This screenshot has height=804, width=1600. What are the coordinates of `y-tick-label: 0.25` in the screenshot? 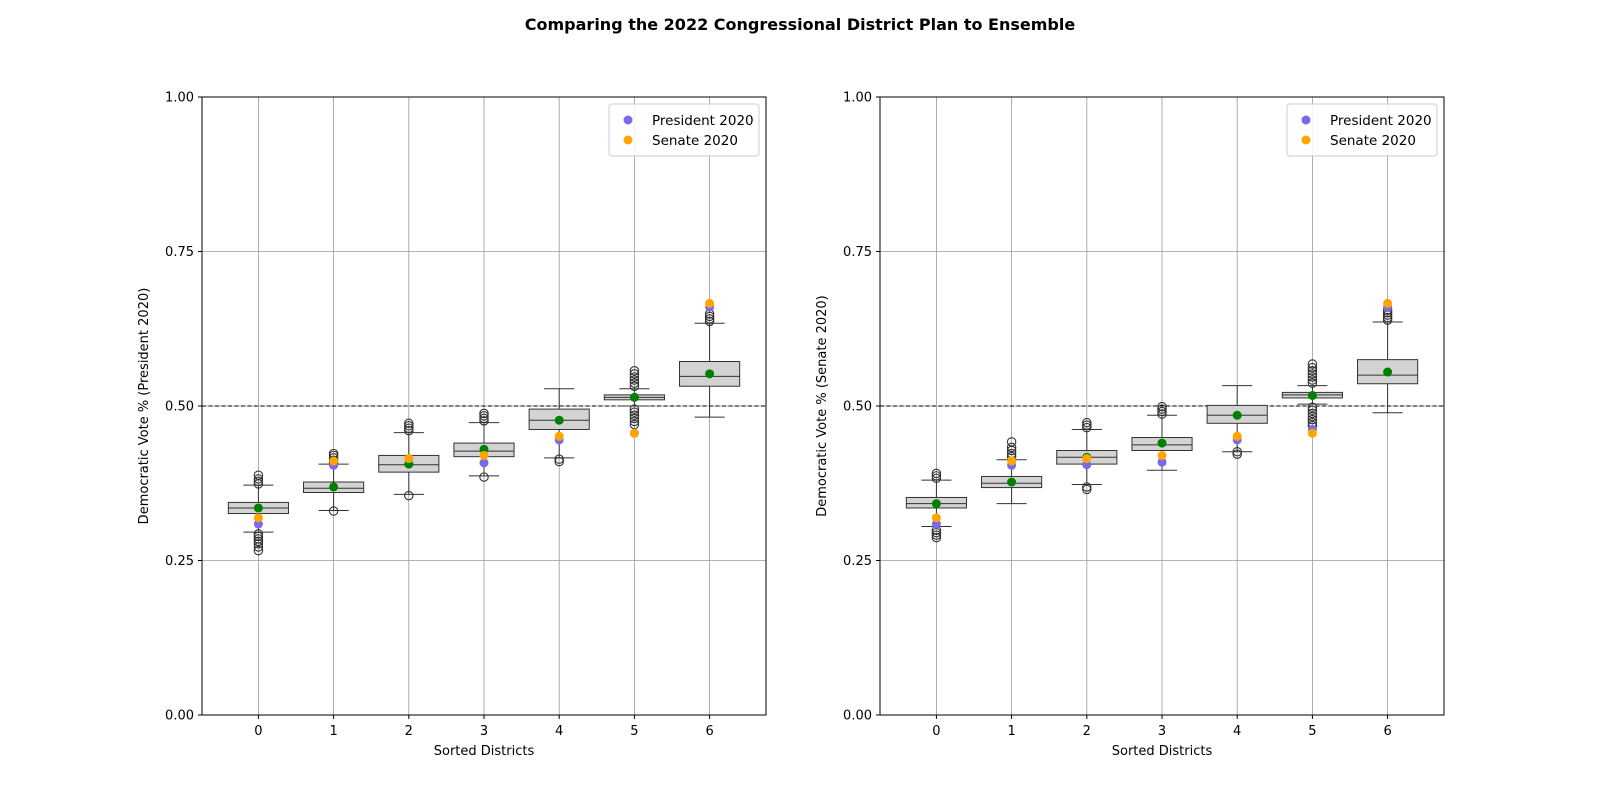 It's located at (179, 561).